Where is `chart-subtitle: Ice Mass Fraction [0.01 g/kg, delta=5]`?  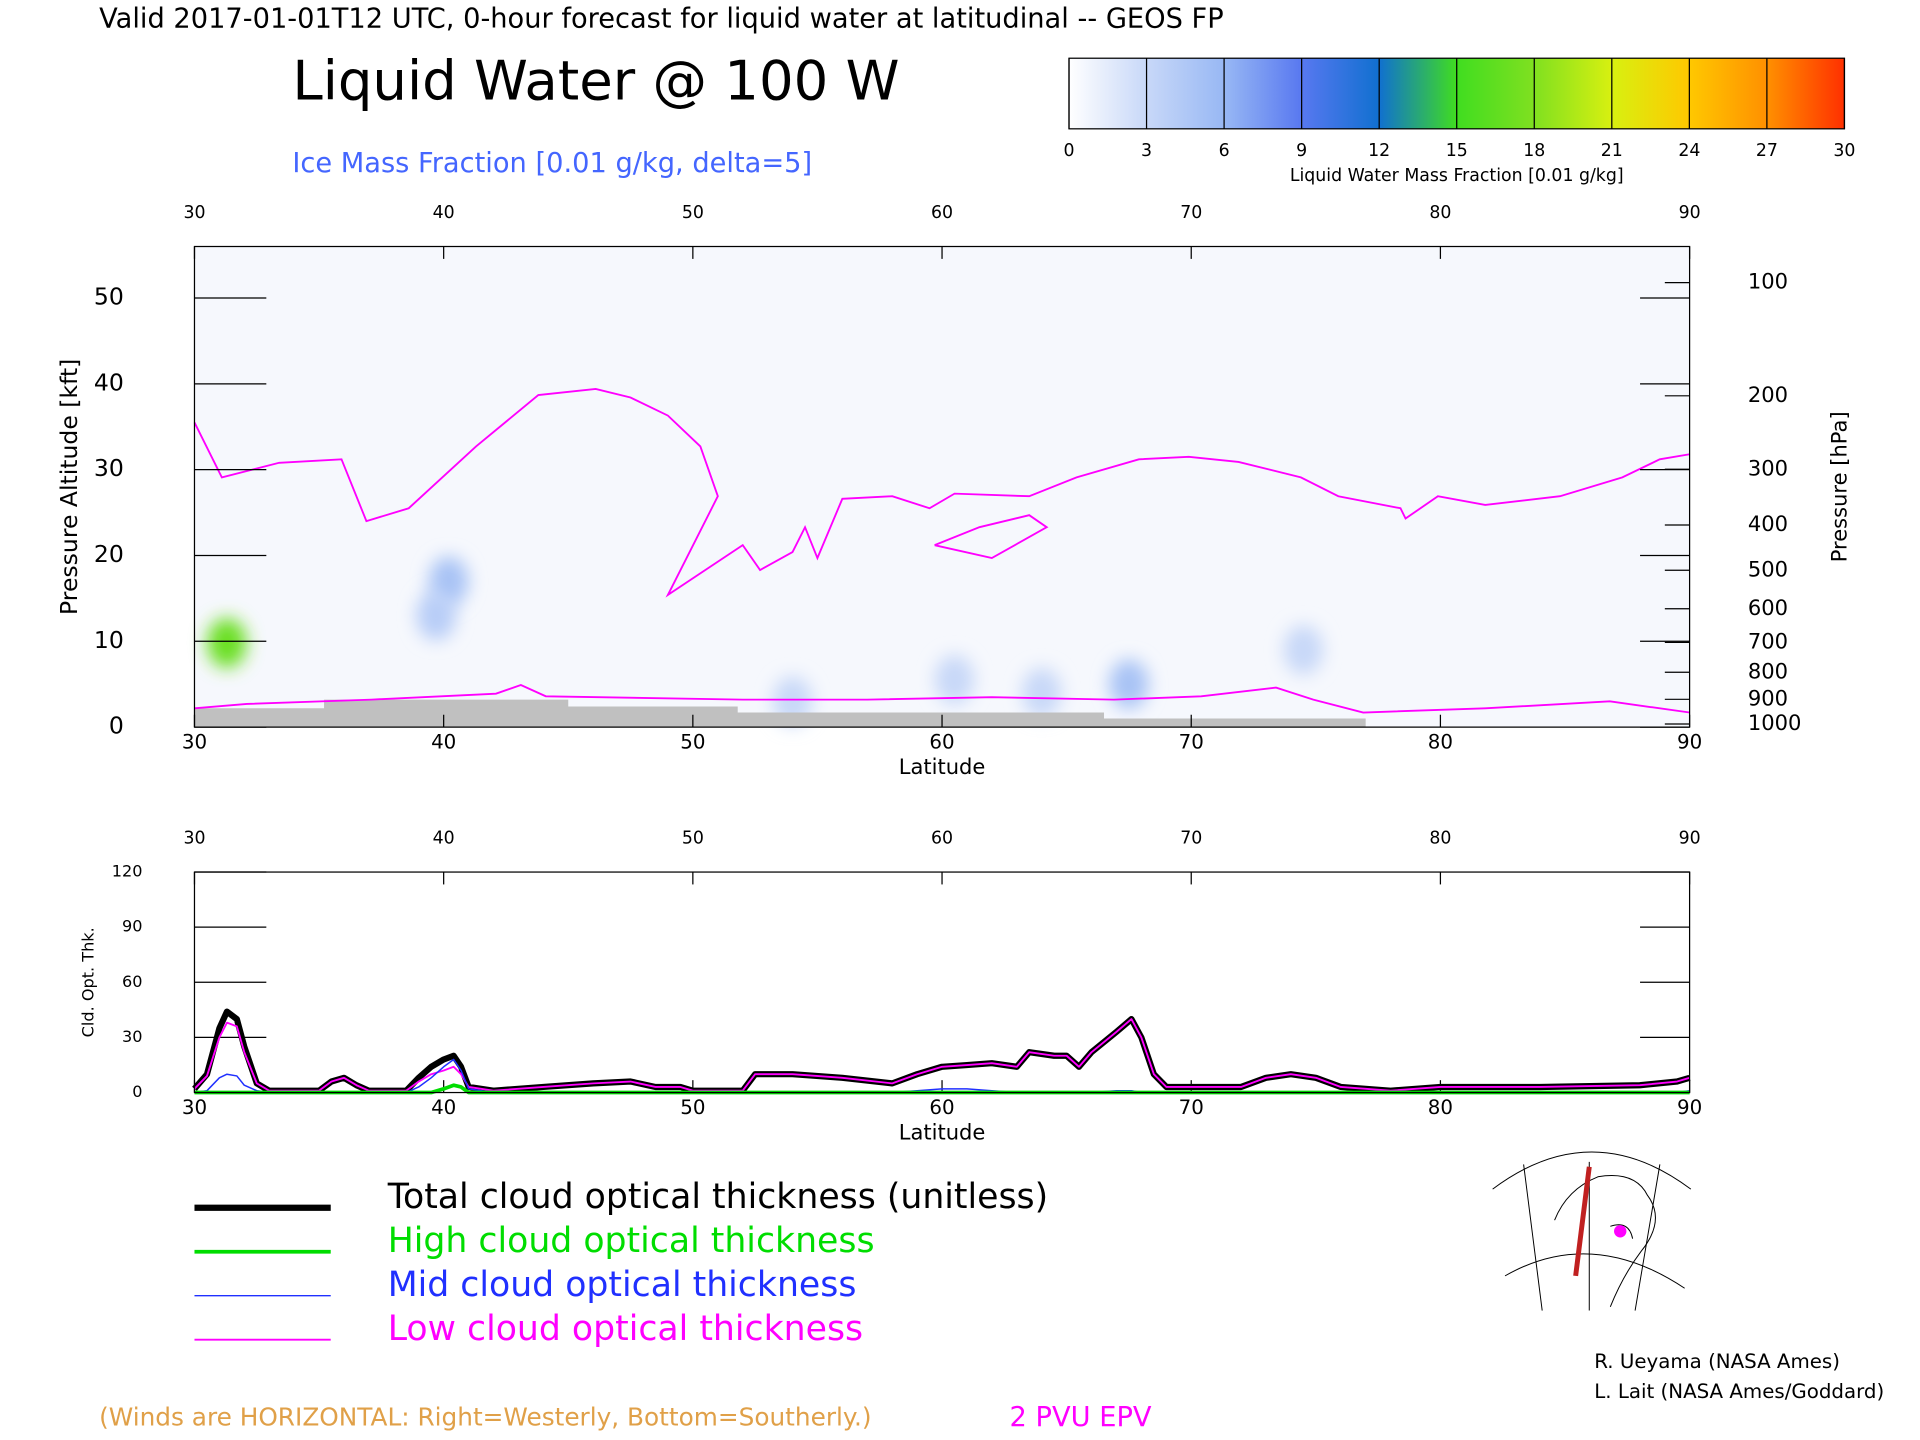 chart-subtitle: Ice Mass Fraction [0.01 g/kg, delta=5] is located at coordinates (552, 163).